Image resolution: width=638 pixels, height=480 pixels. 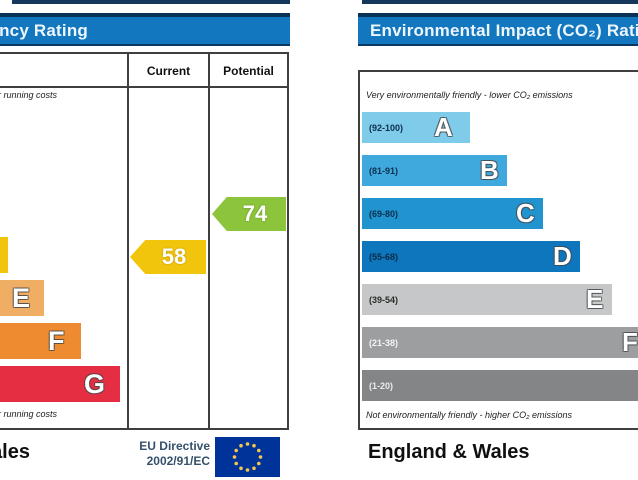 What do you see at coordinates (4, 255) in the screenshot?
I see `band-d` at bounding box center [4, 255].